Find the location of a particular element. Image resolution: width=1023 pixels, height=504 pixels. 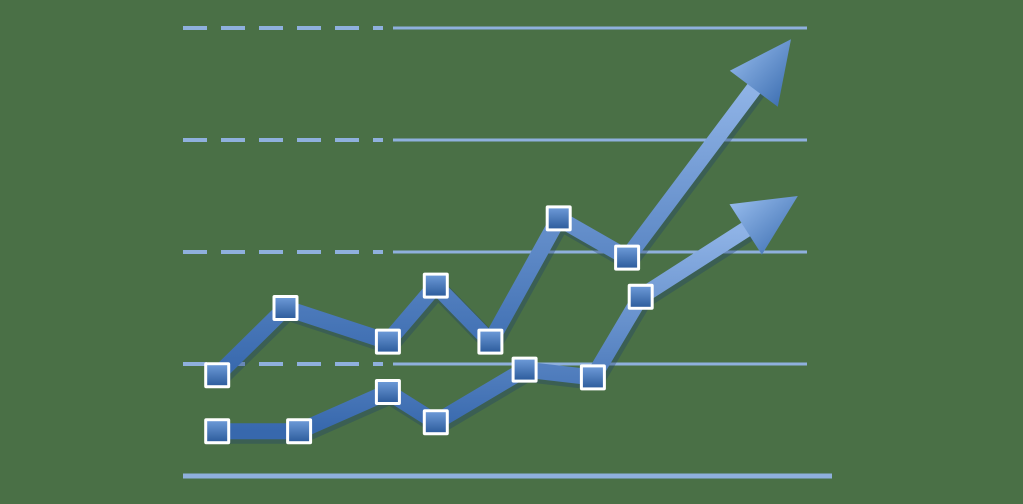

series-2-arrow-head is located at coordinates (763, 225).